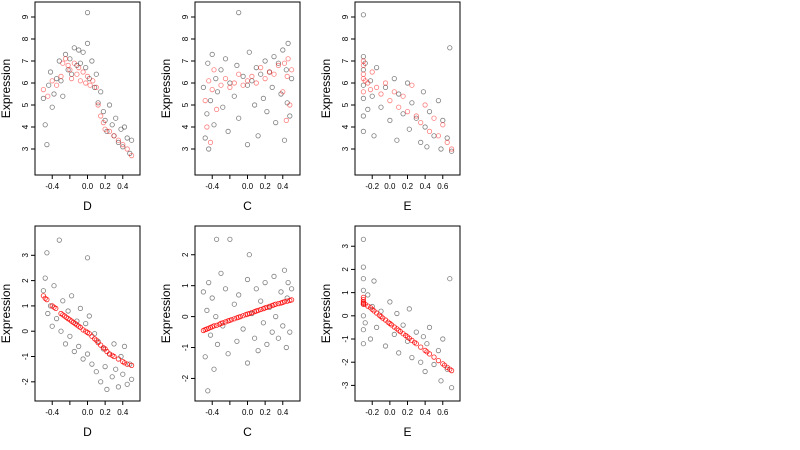 This screenshot has height=450, width=800. What do you see at coordinates (25, 330) in the screenshot?
I see `y-tick-label: 0` at bounding box center [25, 330].